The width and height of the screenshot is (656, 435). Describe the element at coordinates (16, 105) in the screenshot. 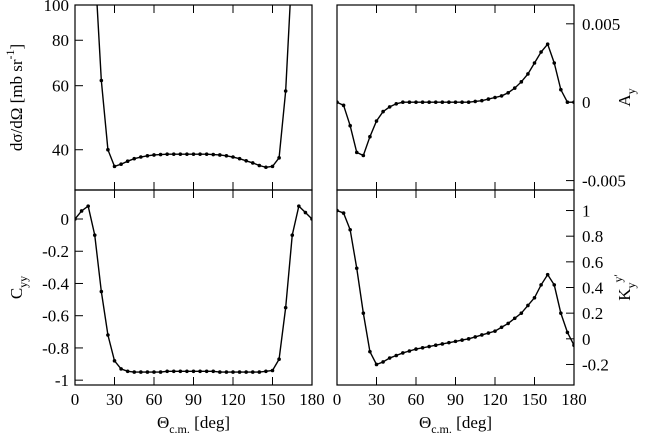

I see `label-text: dσ/dΩ [mb sr` at that location.